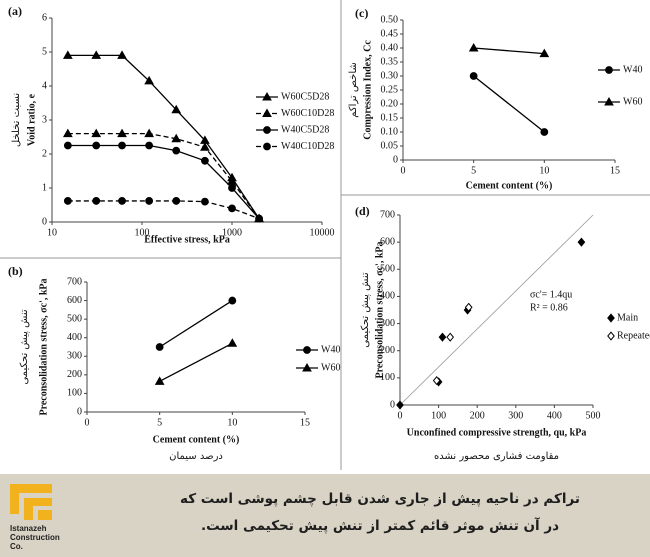 This screenshot has height=557, width=650. I want to click on x-tick-label: 300, so click(515, 415).